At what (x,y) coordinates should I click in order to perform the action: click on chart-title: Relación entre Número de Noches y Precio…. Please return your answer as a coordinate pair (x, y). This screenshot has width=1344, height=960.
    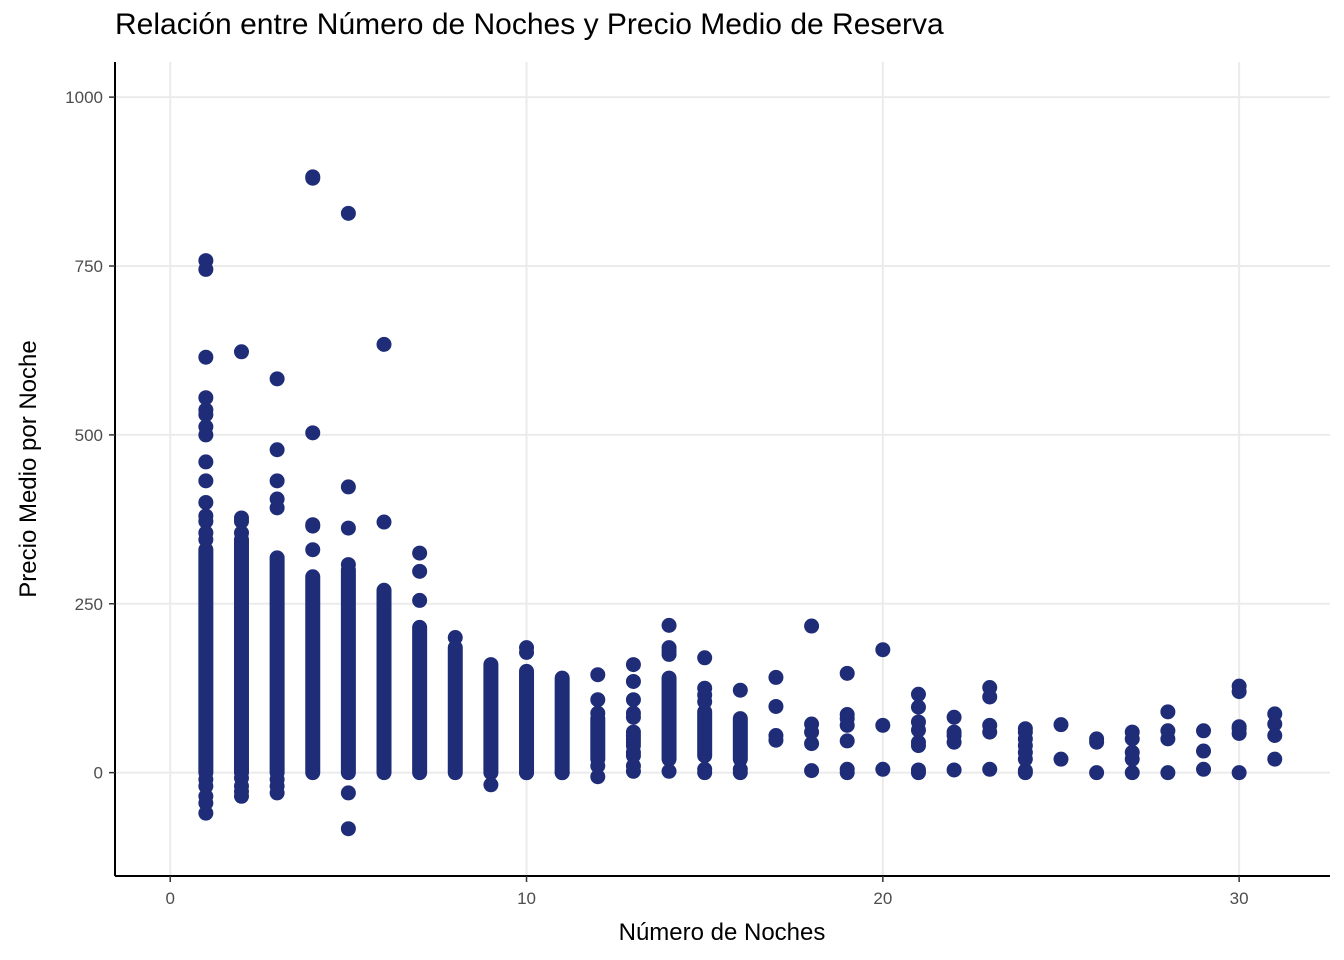
    Looking at the image, I should click on (529, 24).